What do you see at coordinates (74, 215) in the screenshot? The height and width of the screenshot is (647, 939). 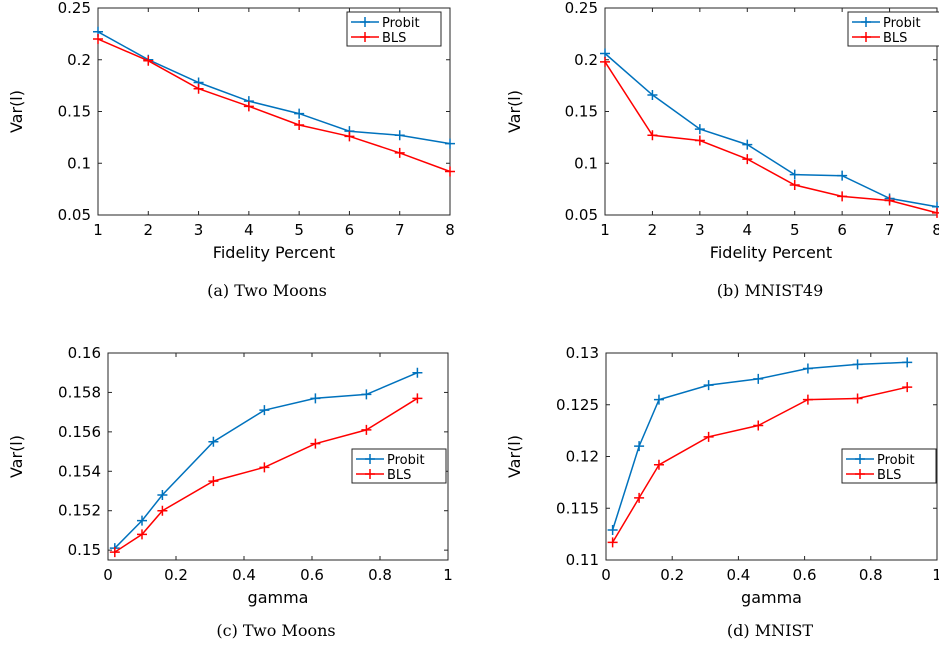 I see `y-tick-label: 0.05` at bounding box center [74, 215].